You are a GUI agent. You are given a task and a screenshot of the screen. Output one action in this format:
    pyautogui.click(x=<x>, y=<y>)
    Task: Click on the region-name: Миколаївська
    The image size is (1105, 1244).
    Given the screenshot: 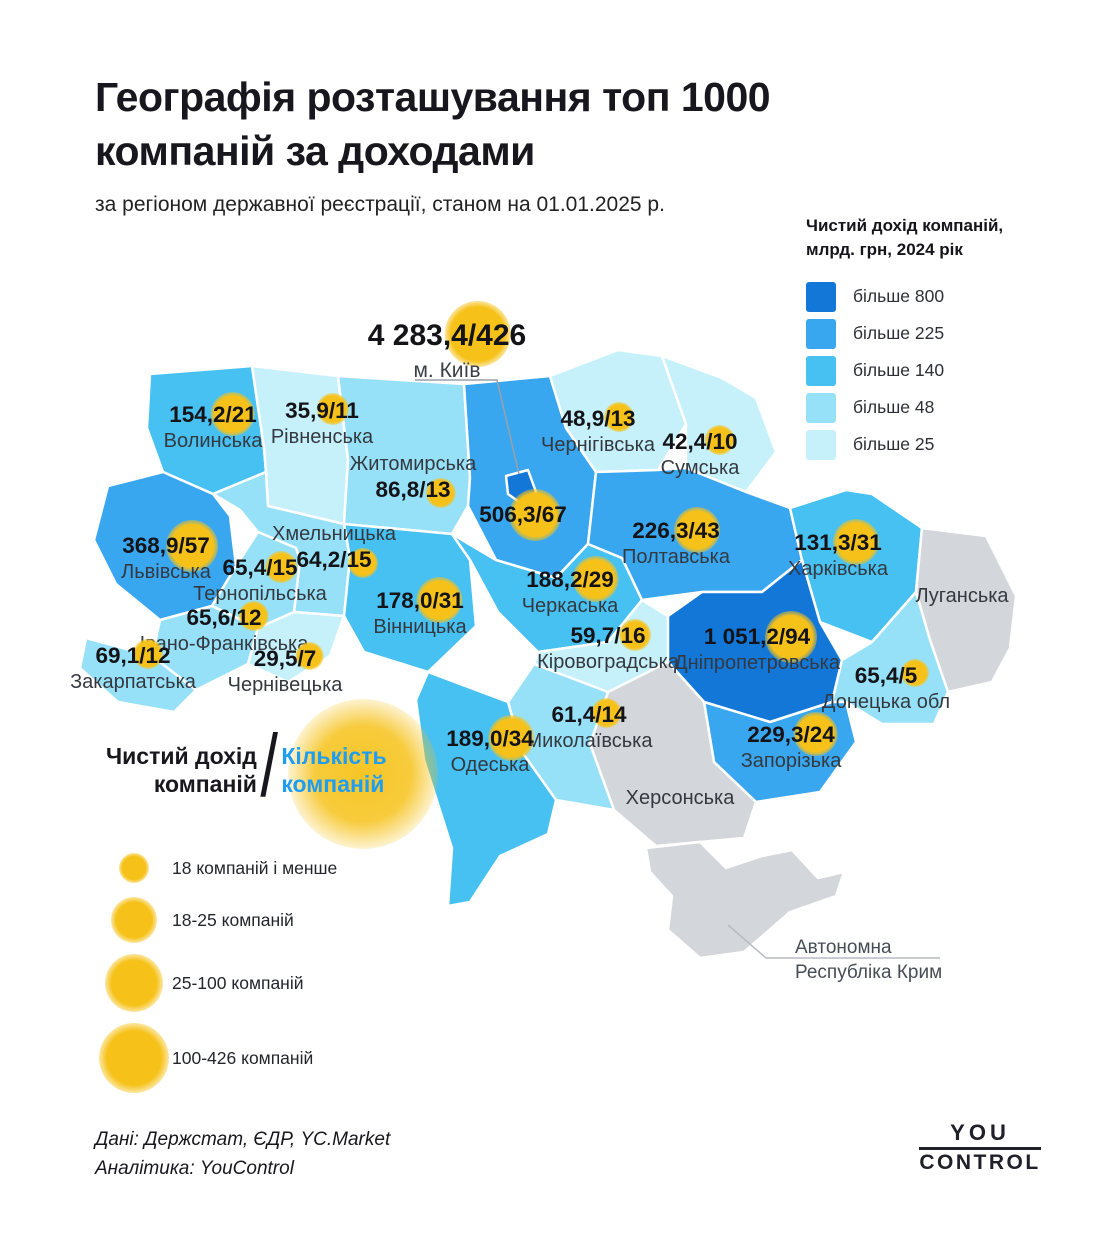 What is the action you would take?
    pyautogui.click(x=589, y=740)
    